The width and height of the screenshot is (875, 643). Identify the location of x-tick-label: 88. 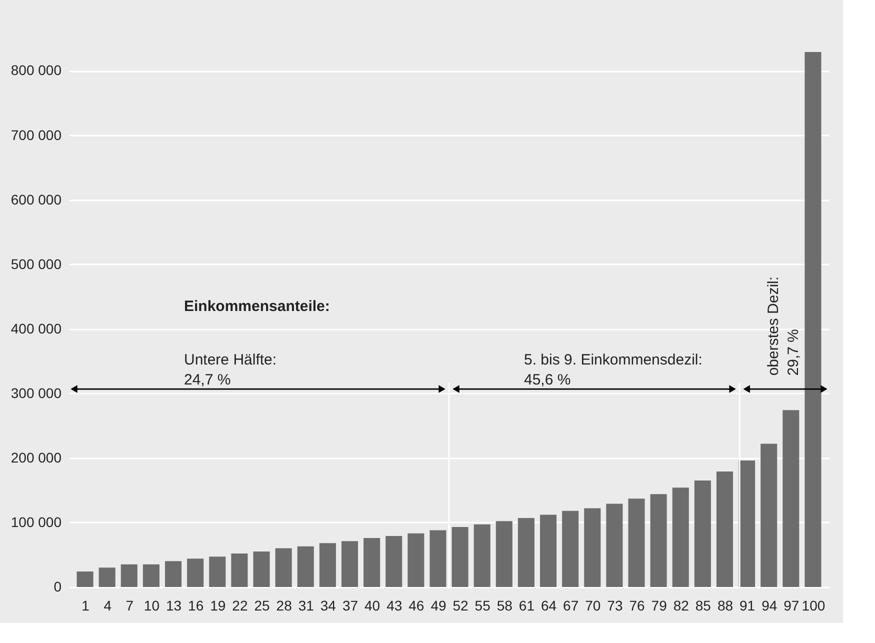
(725, 606).